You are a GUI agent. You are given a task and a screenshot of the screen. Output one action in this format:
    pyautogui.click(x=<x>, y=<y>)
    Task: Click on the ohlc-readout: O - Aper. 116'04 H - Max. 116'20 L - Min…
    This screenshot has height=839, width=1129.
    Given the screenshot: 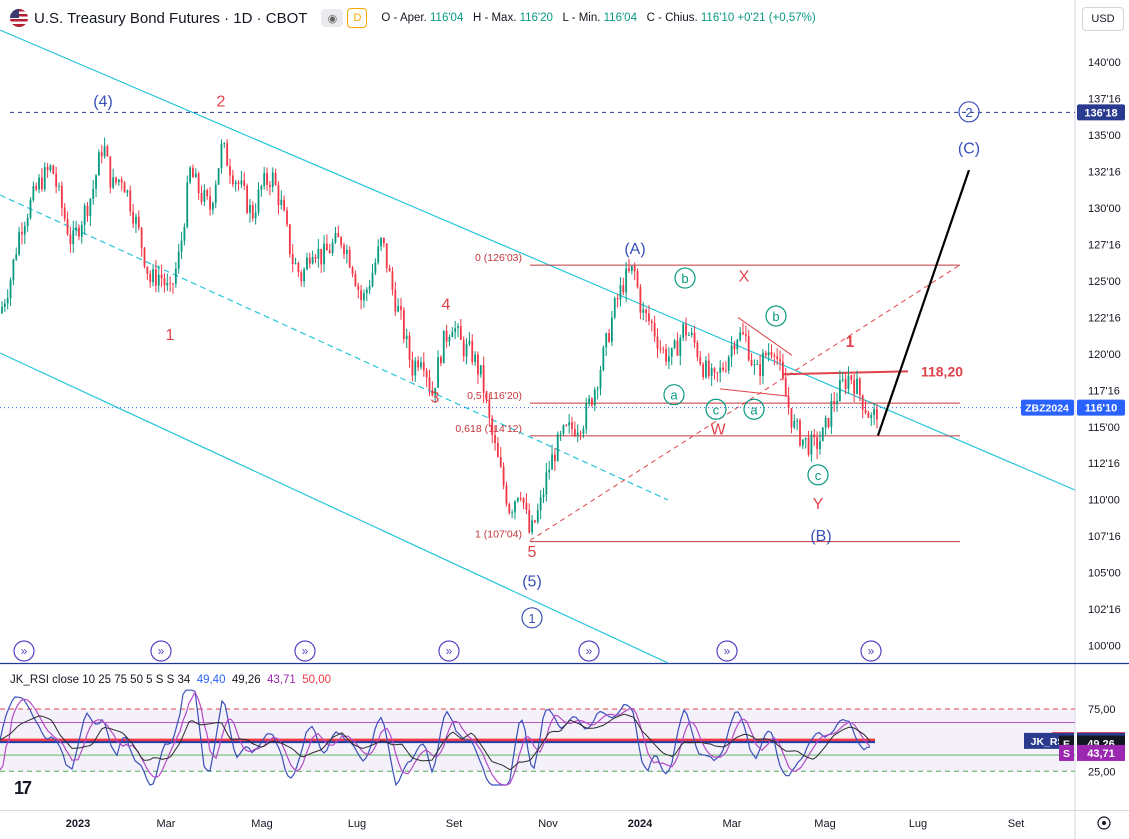 What is the action you would take?
    pyautogui.click(x=598, y=18)
    